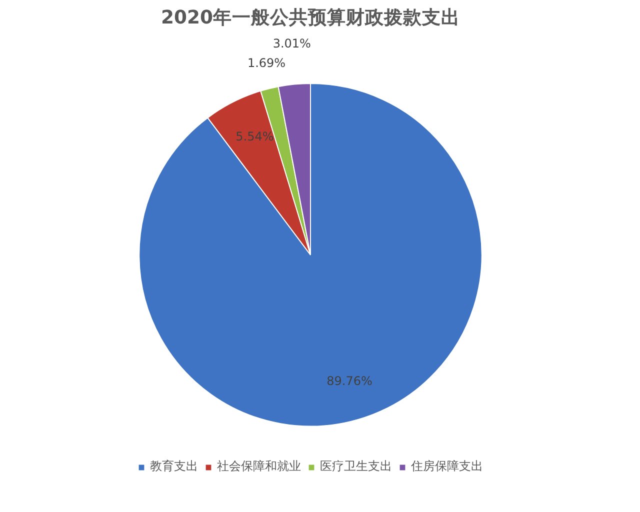 This screenshot has width=640, height=512. What do you see at coordinates (356, 466) in the screenshot?
I see `legend-label: 医疗卫生支出` at bounding box center [356, 466].